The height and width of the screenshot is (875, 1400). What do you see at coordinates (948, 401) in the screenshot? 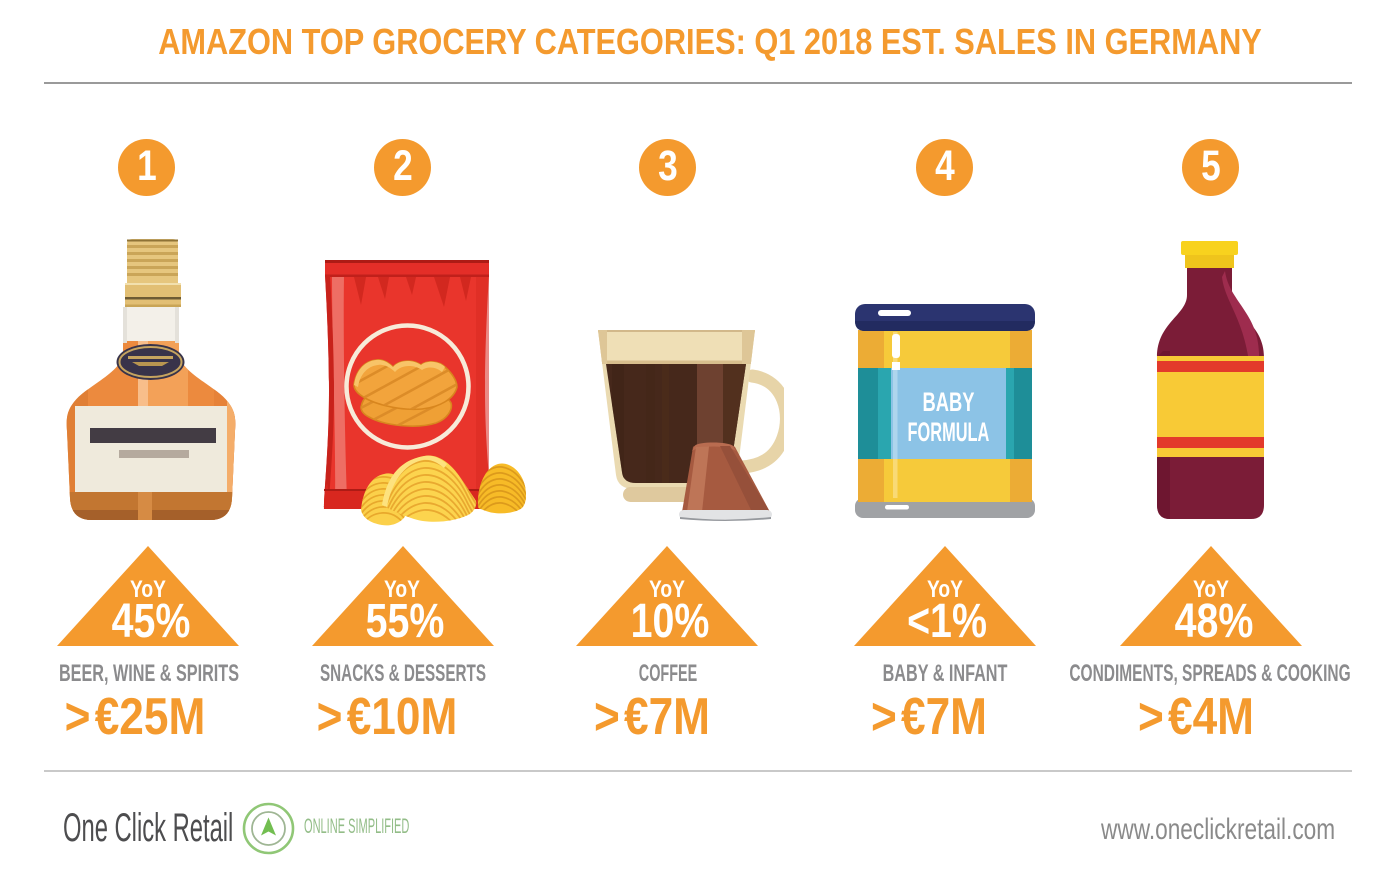
I see `svg-text: BABY` at bounding box center [948, 401].